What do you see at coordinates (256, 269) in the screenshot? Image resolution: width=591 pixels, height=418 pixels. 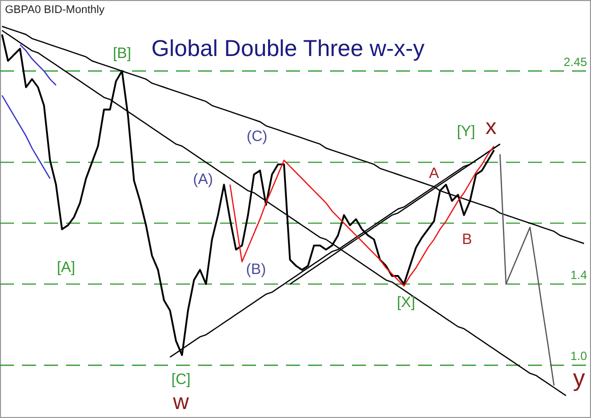 I see `annotation: (B)` at bounding box center [256, 269].